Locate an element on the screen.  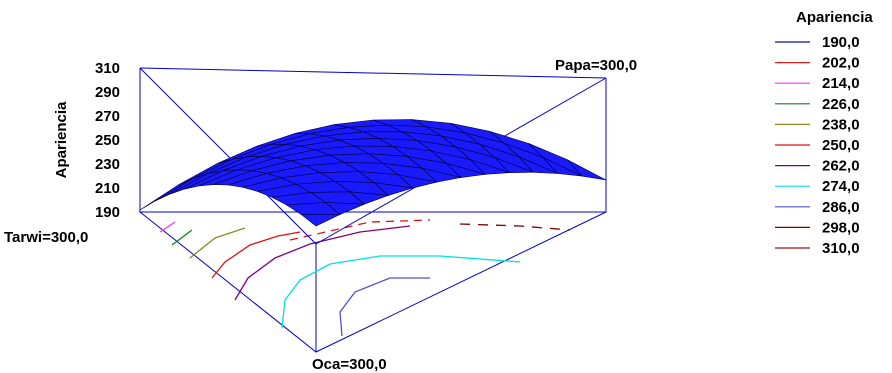
z-tick-label: 250 is located at coordinates (107, 140).